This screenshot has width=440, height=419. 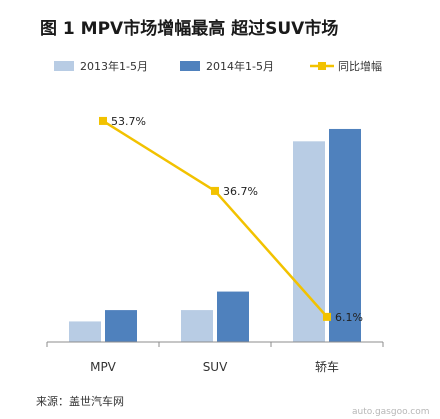 What do you see at coordinates (197, 326) in the screenshot?
I see `bar-SUV-2013` at bounding box center [197, 326].